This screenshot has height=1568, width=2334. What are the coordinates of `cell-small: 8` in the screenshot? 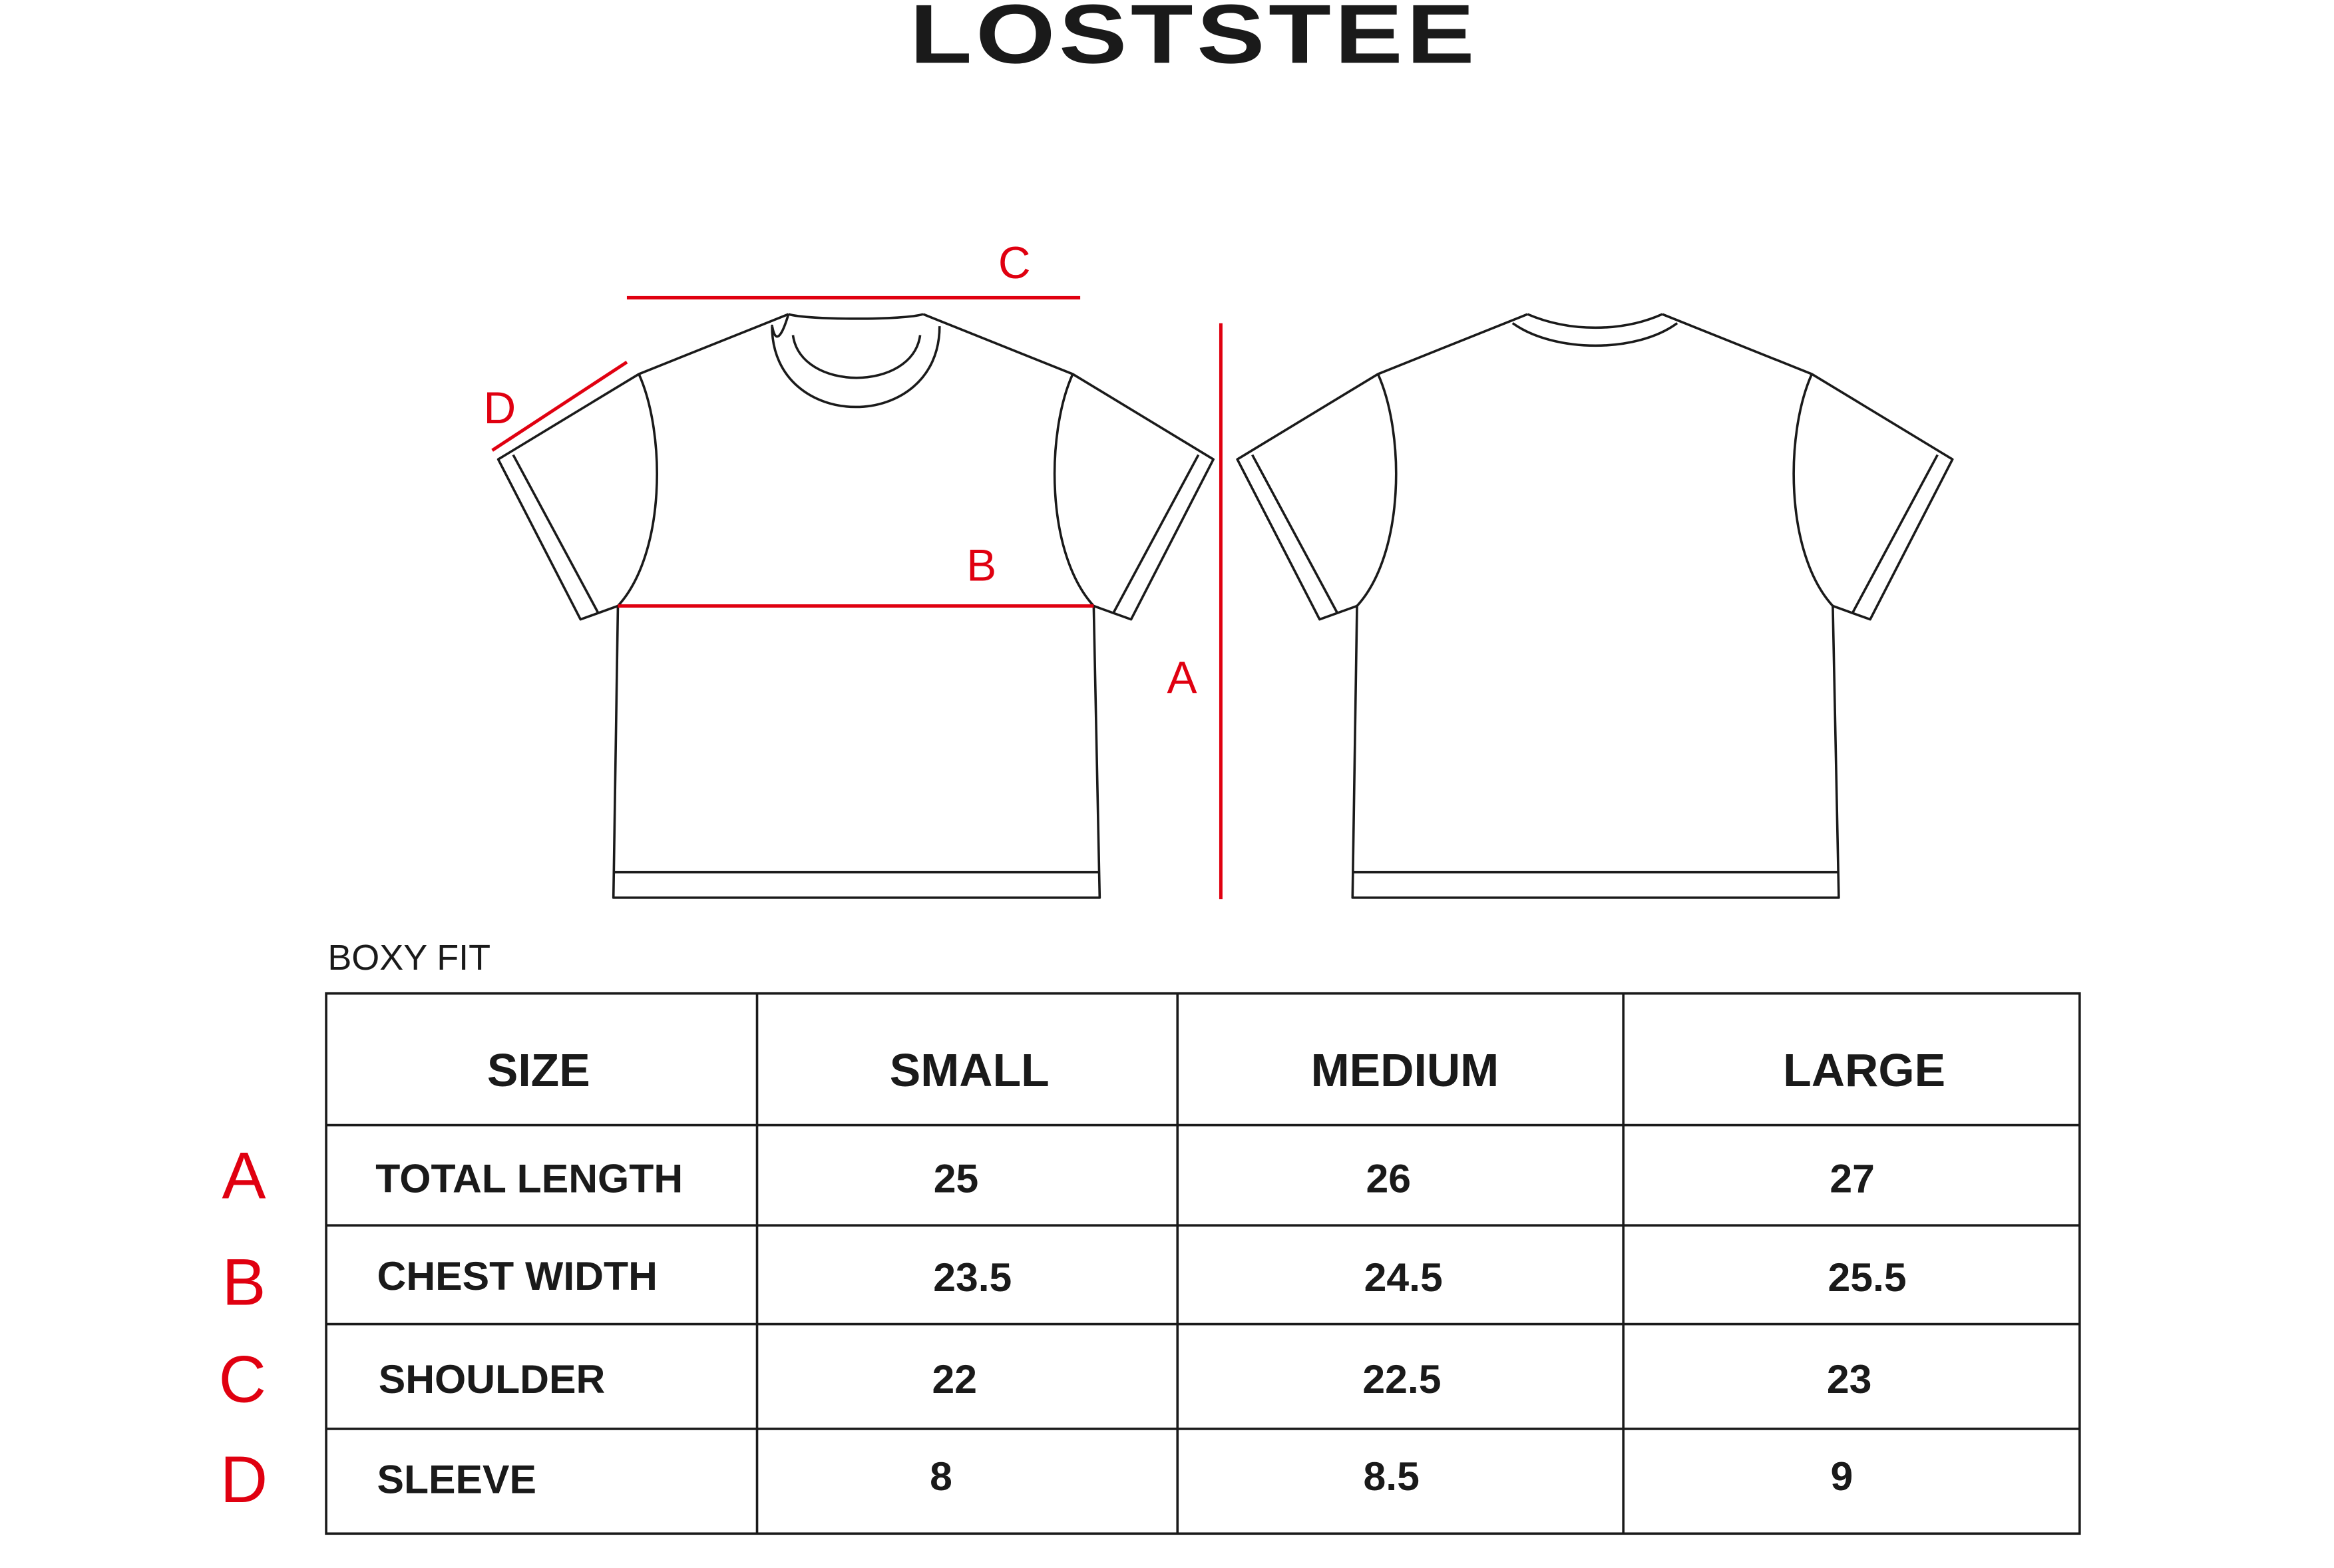 It's located at (941, 1476).